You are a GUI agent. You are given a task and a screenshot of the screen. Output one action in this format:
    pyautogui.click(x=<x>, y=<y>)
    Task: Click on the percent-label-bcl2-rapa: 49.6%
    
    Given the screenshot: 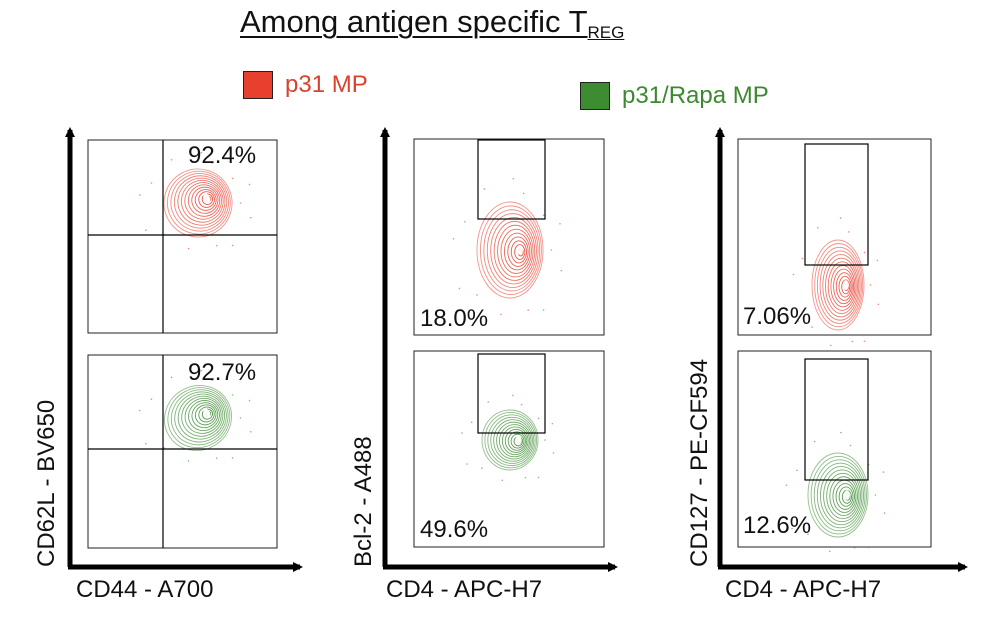 What is the action you would take?
    pyautogui.click(x=454, y=529)
    